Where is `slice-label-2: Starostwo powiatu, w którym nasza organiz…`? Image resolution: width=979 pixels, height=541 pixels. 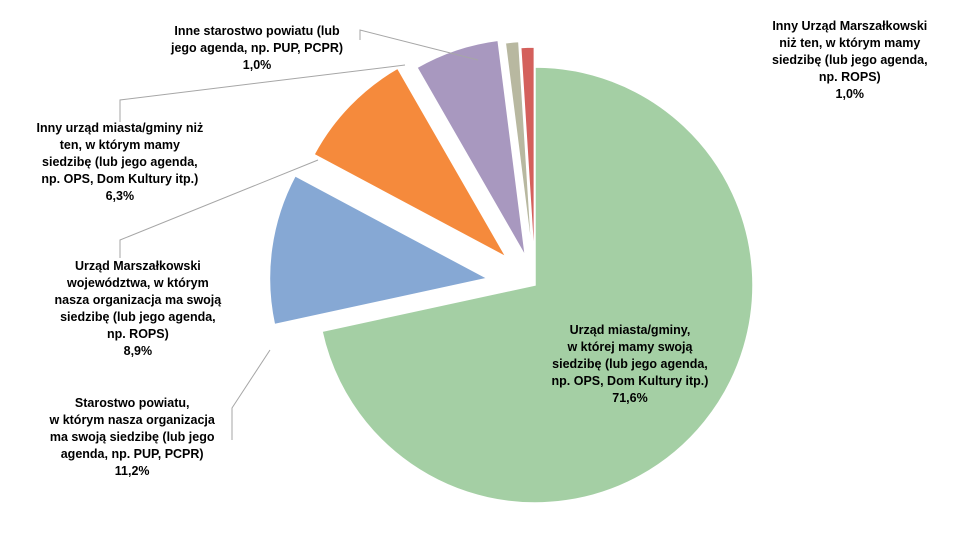
slice-label-2: Starostwo powiatu, w którym nasza organiz… is located at coordinates (132, 437).